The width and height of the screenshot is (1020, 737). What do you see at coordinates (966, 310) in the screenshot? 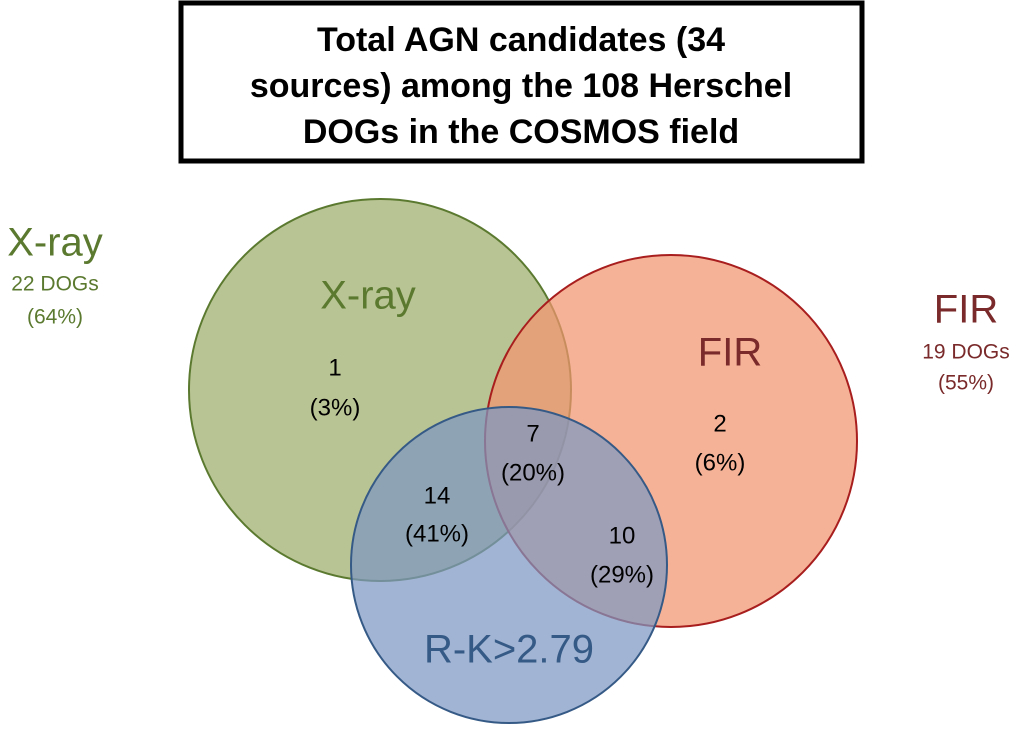
I see `outside-label: FIR` at bounding box center [966, 310].